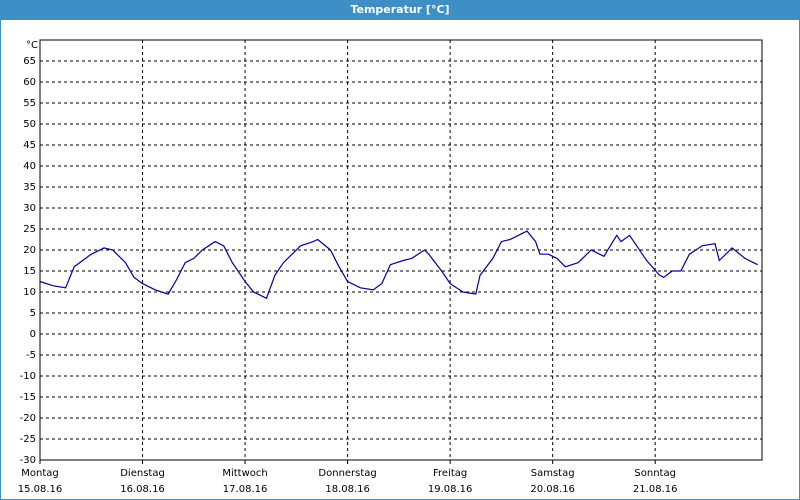 The height and width of the screenshot is (500, 800). Describe the element at coordinates (29, 229) in the screenshot. I see `y-tick-label: 25` at that location.